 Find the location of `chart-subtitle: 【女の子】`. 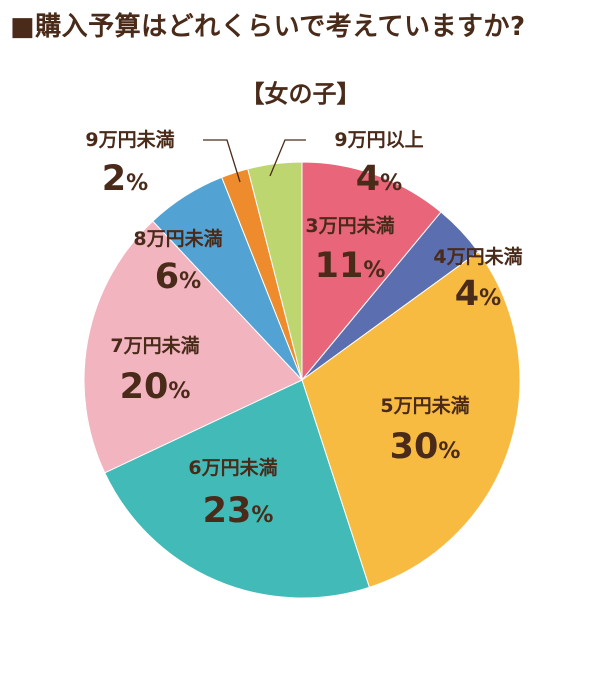

chart-subtitle: 【女の子】 is located at coordinates (300, 94).